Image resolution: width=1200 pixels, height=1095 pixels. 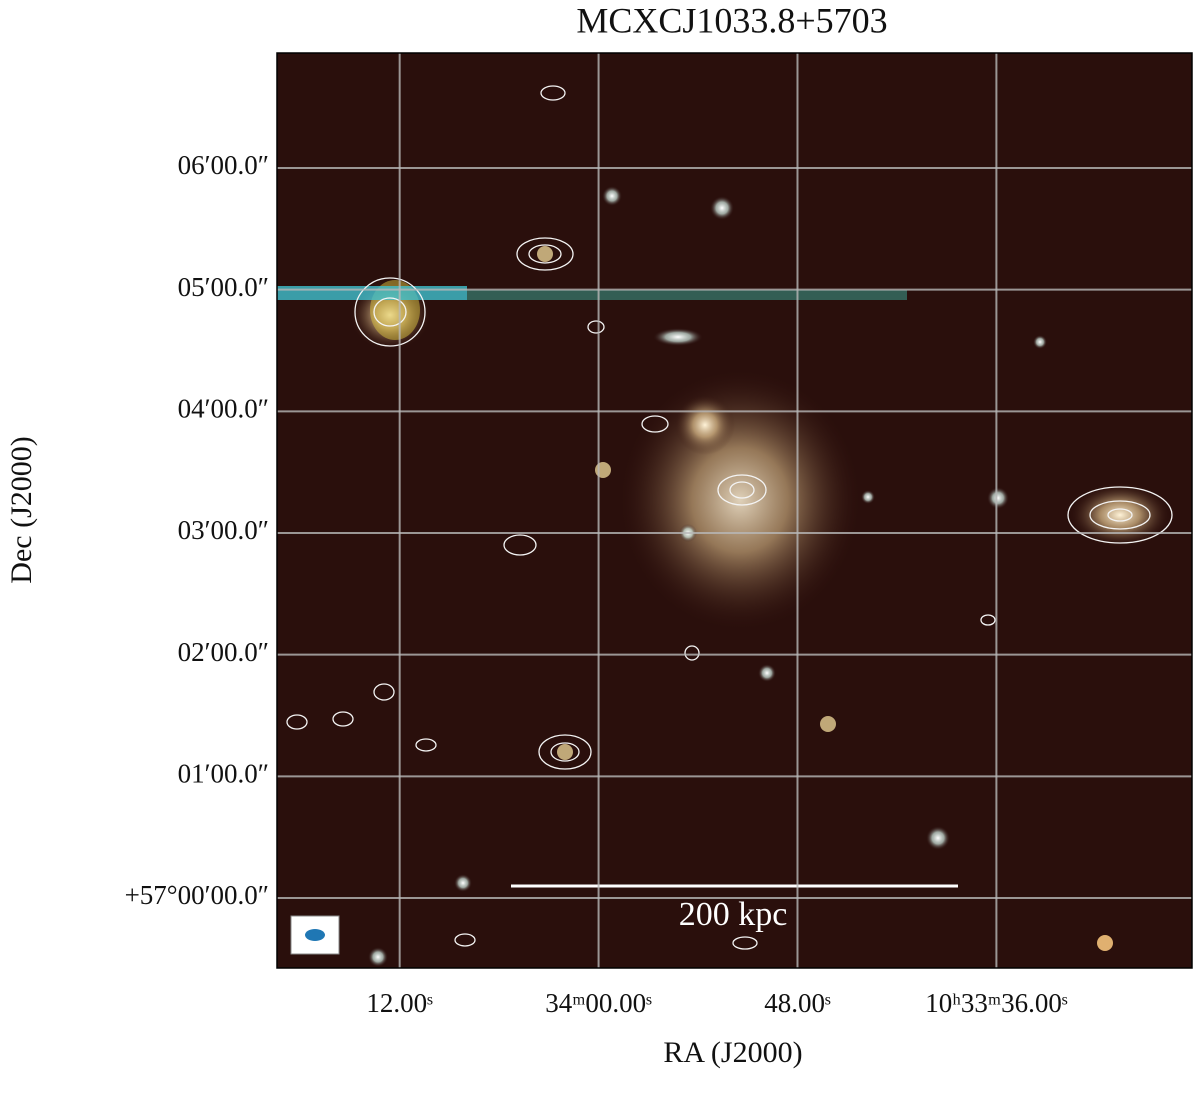 What do you see at coordinates (223, 652) in the screenshot?
I see `y-tick-label: 02′00.0″` at bounding box center [223, 652].